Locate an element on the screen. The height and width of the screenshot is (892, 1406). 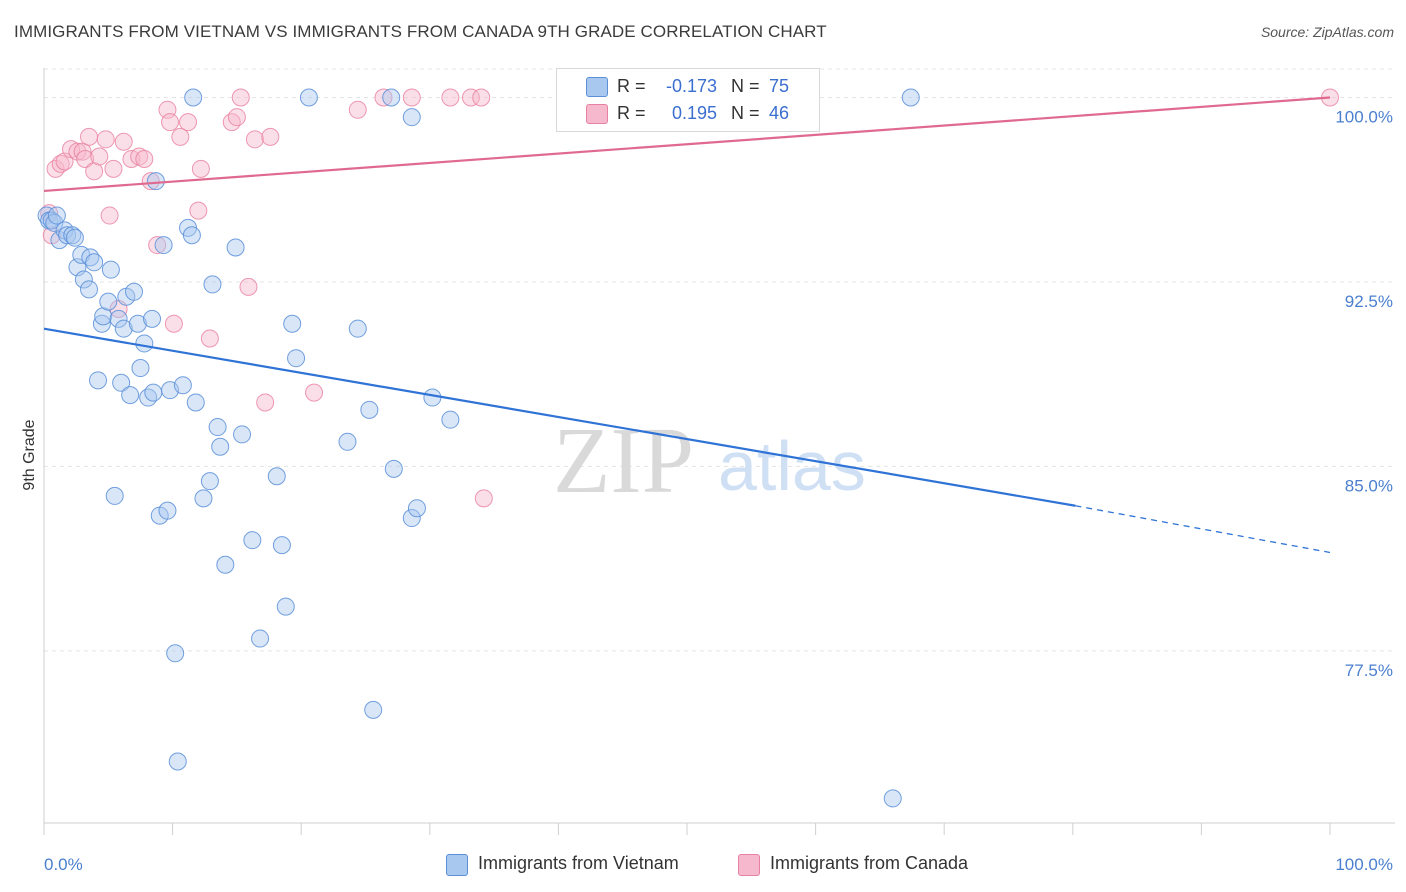
y-axis-label: 9th Grade is located at coordinates (29, 454).